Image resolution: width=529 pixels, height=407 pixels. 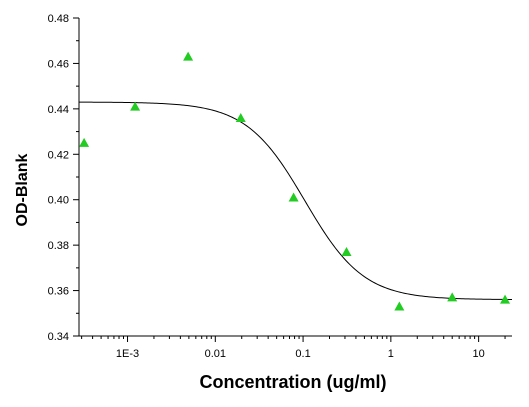 I want to click on y-ticks: 0.34 0.36 0.38 0.40 0.42 0.44 0.46 0.48, so click(x=63, y=178).